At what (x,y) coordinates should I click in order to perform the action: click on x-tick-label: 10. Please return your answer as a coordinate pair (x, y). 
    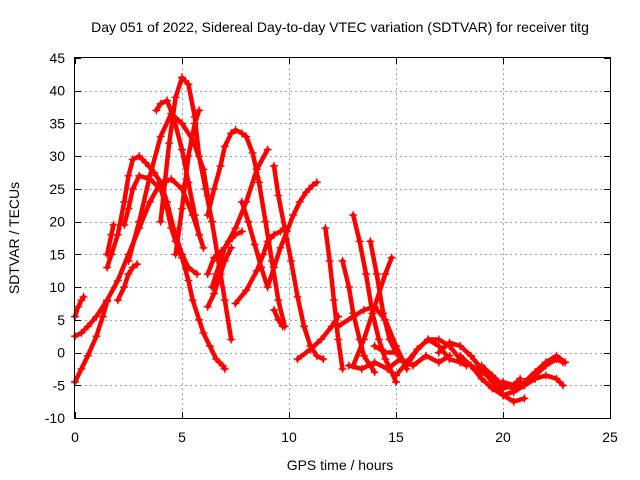
    Looking at the image, I should click on (289, 437).